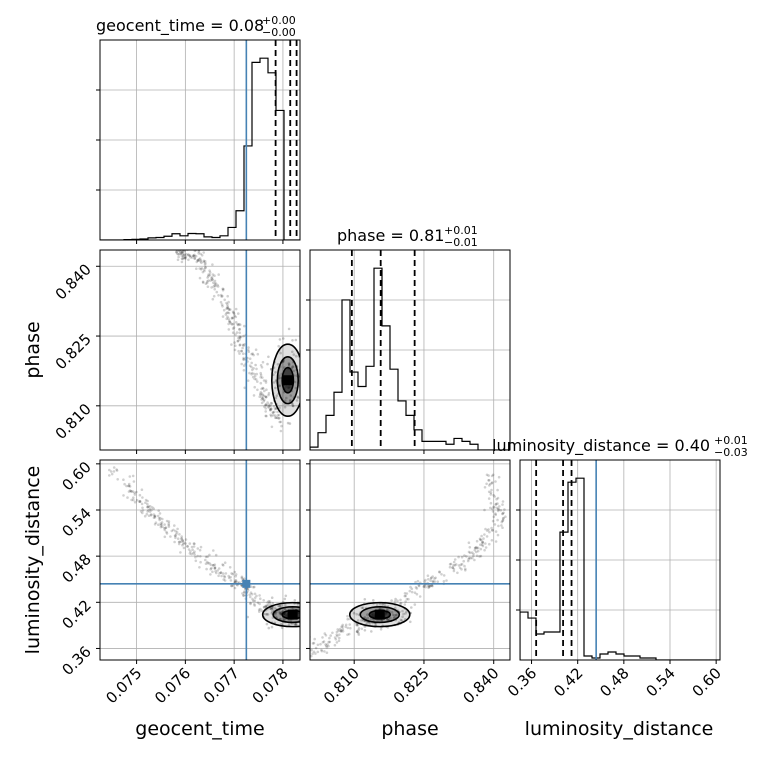 This screenshot has width=760, height=760. Describe the element at coordinates (292, 614) in the screenshot. I see `density-peak` at that location.